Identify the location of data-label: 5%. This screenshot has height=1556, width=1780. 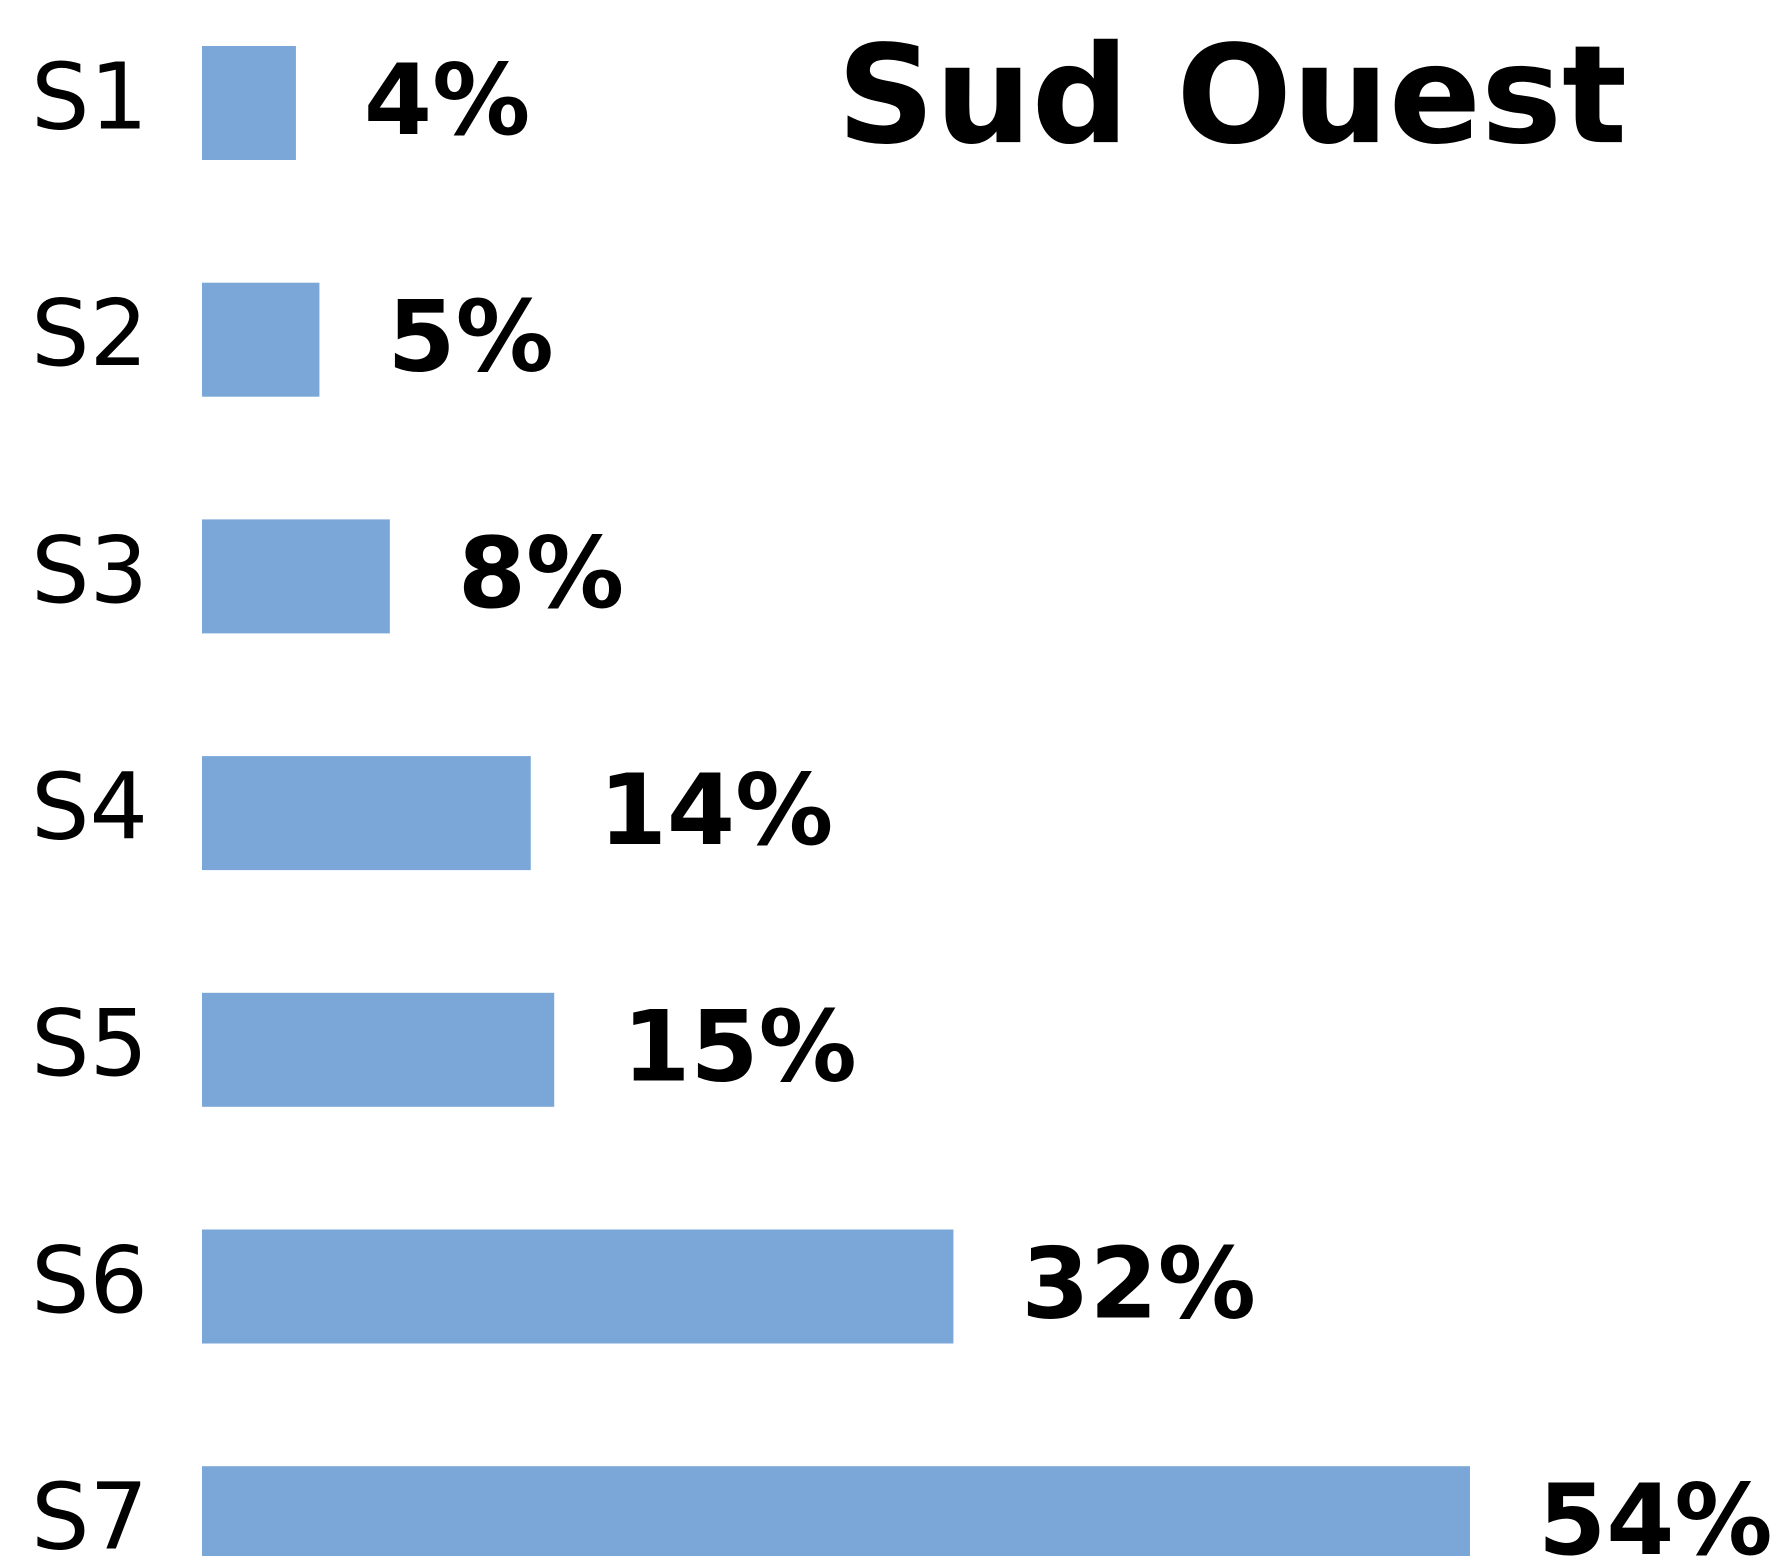
(470, 338).